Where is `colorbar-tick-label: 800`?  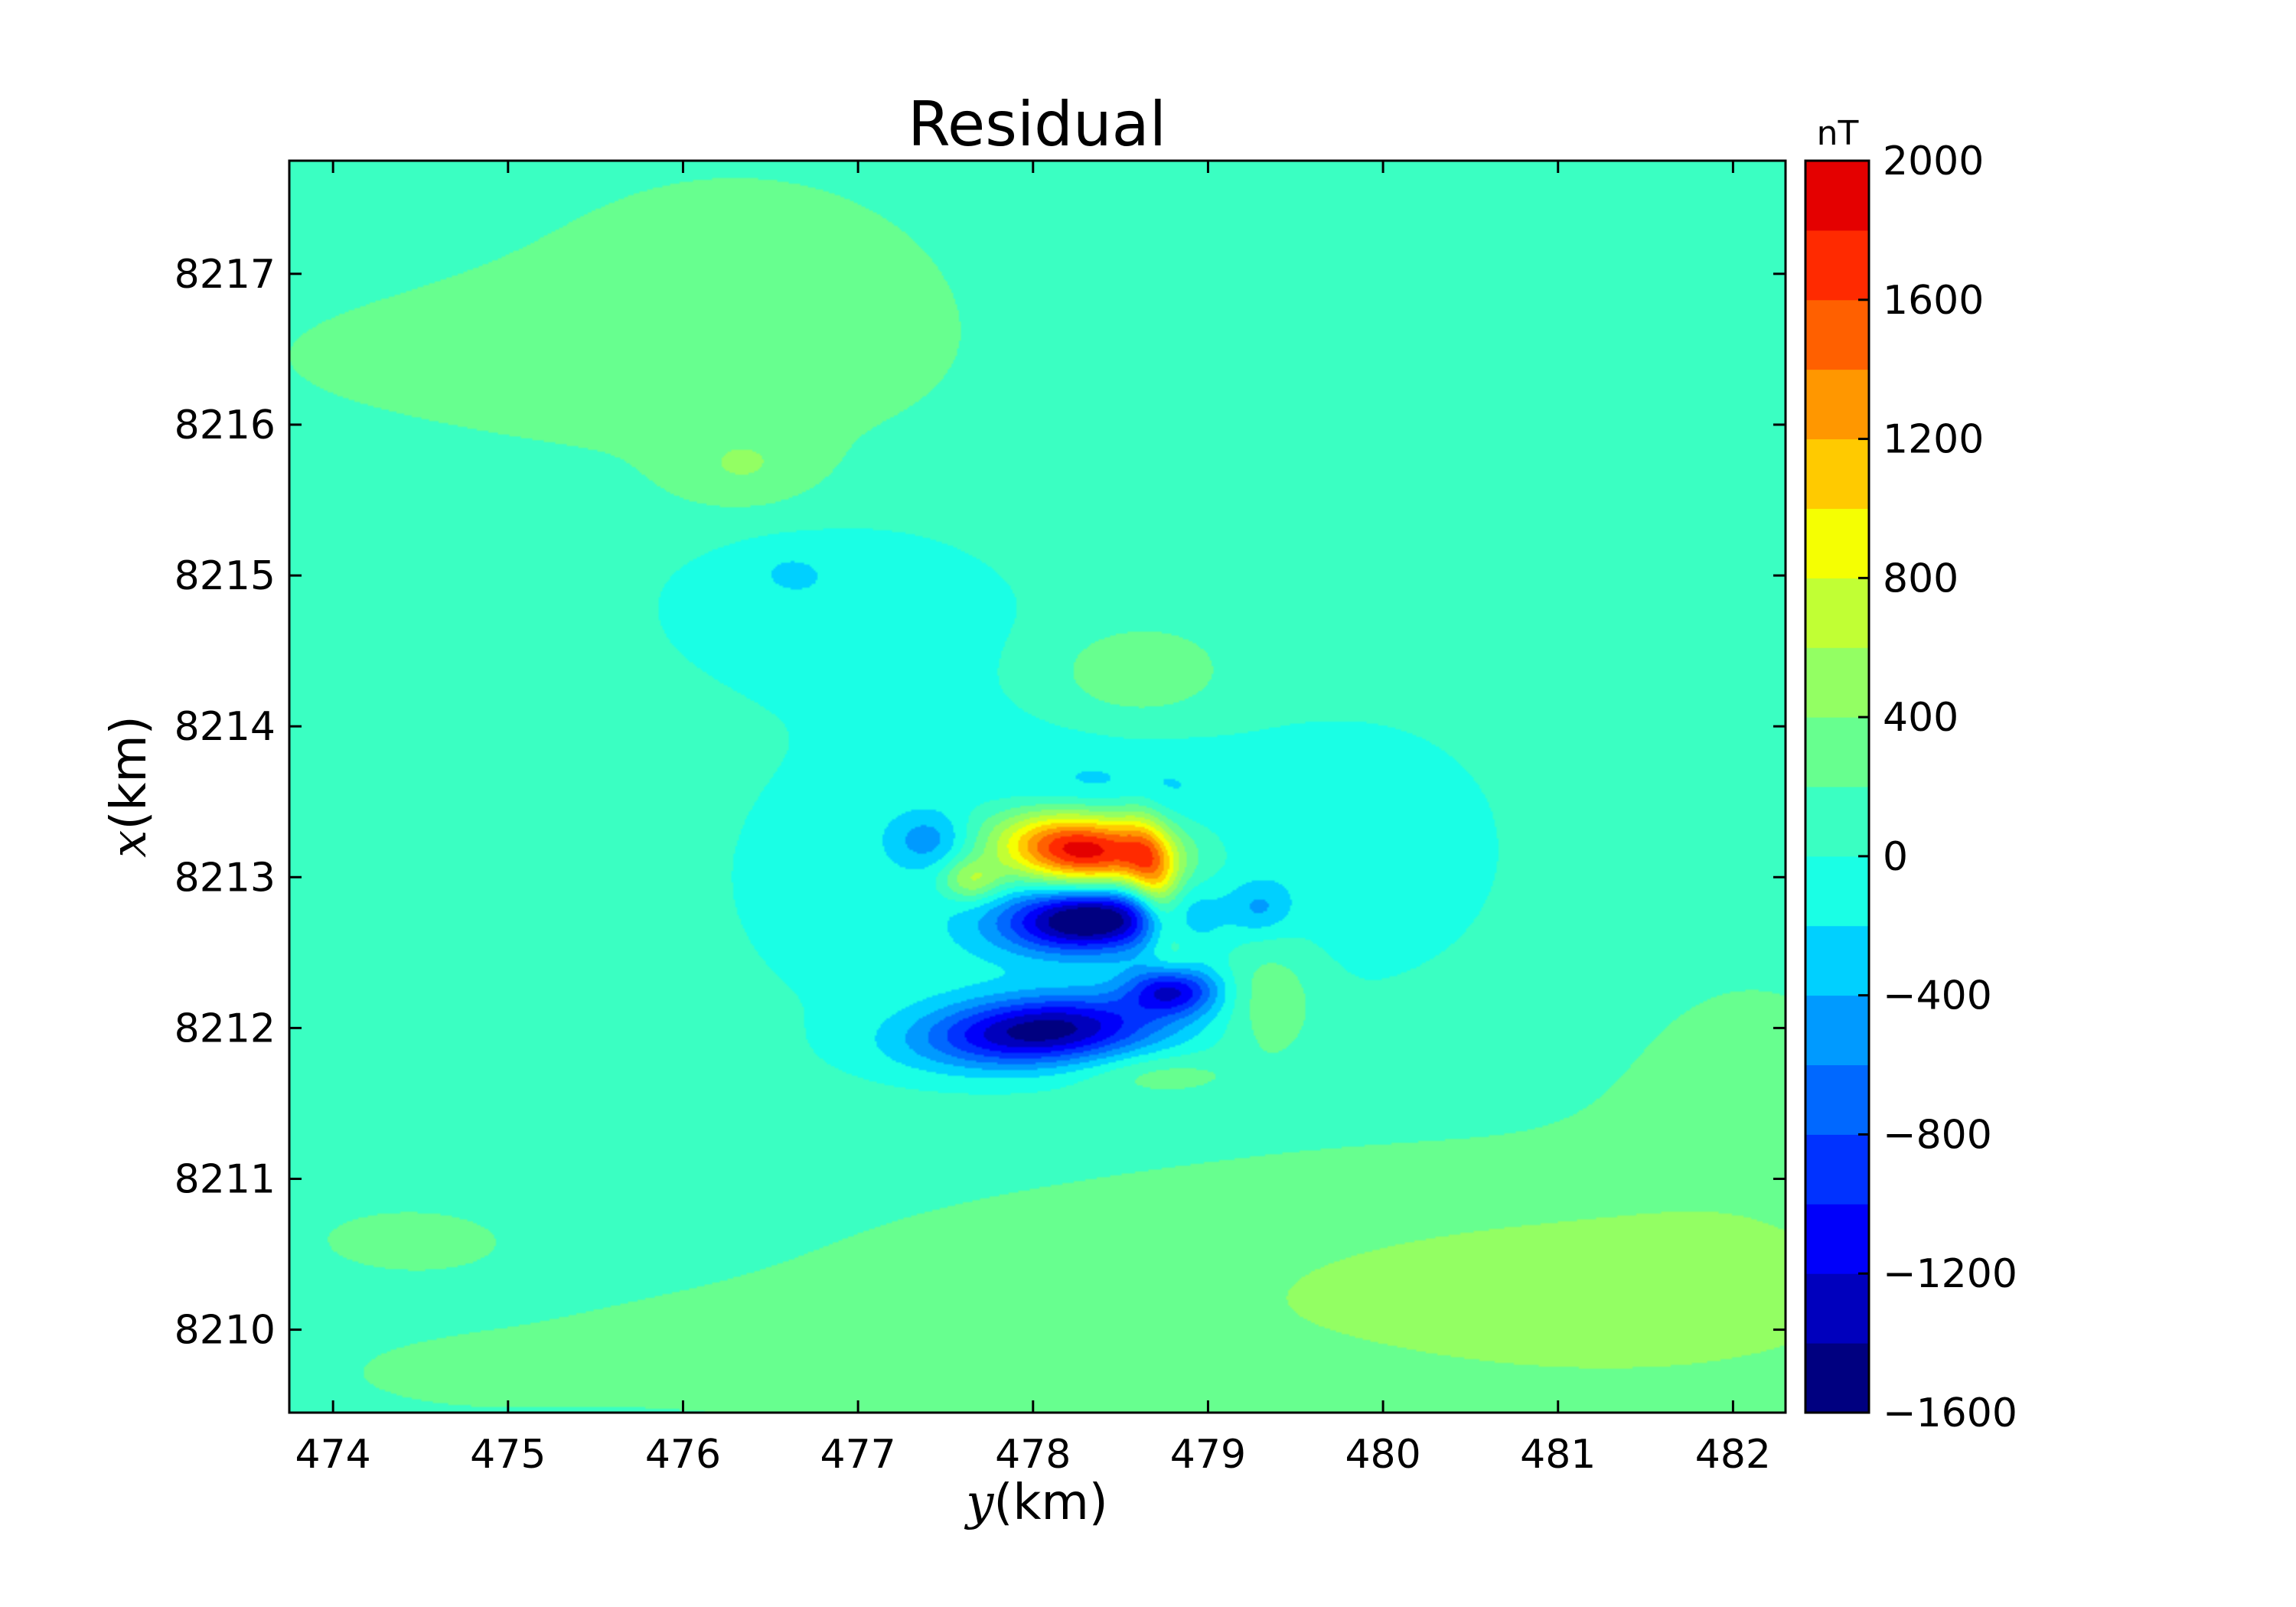 colorbar-tick-label: 800 is located at coordinates (1920, 578).